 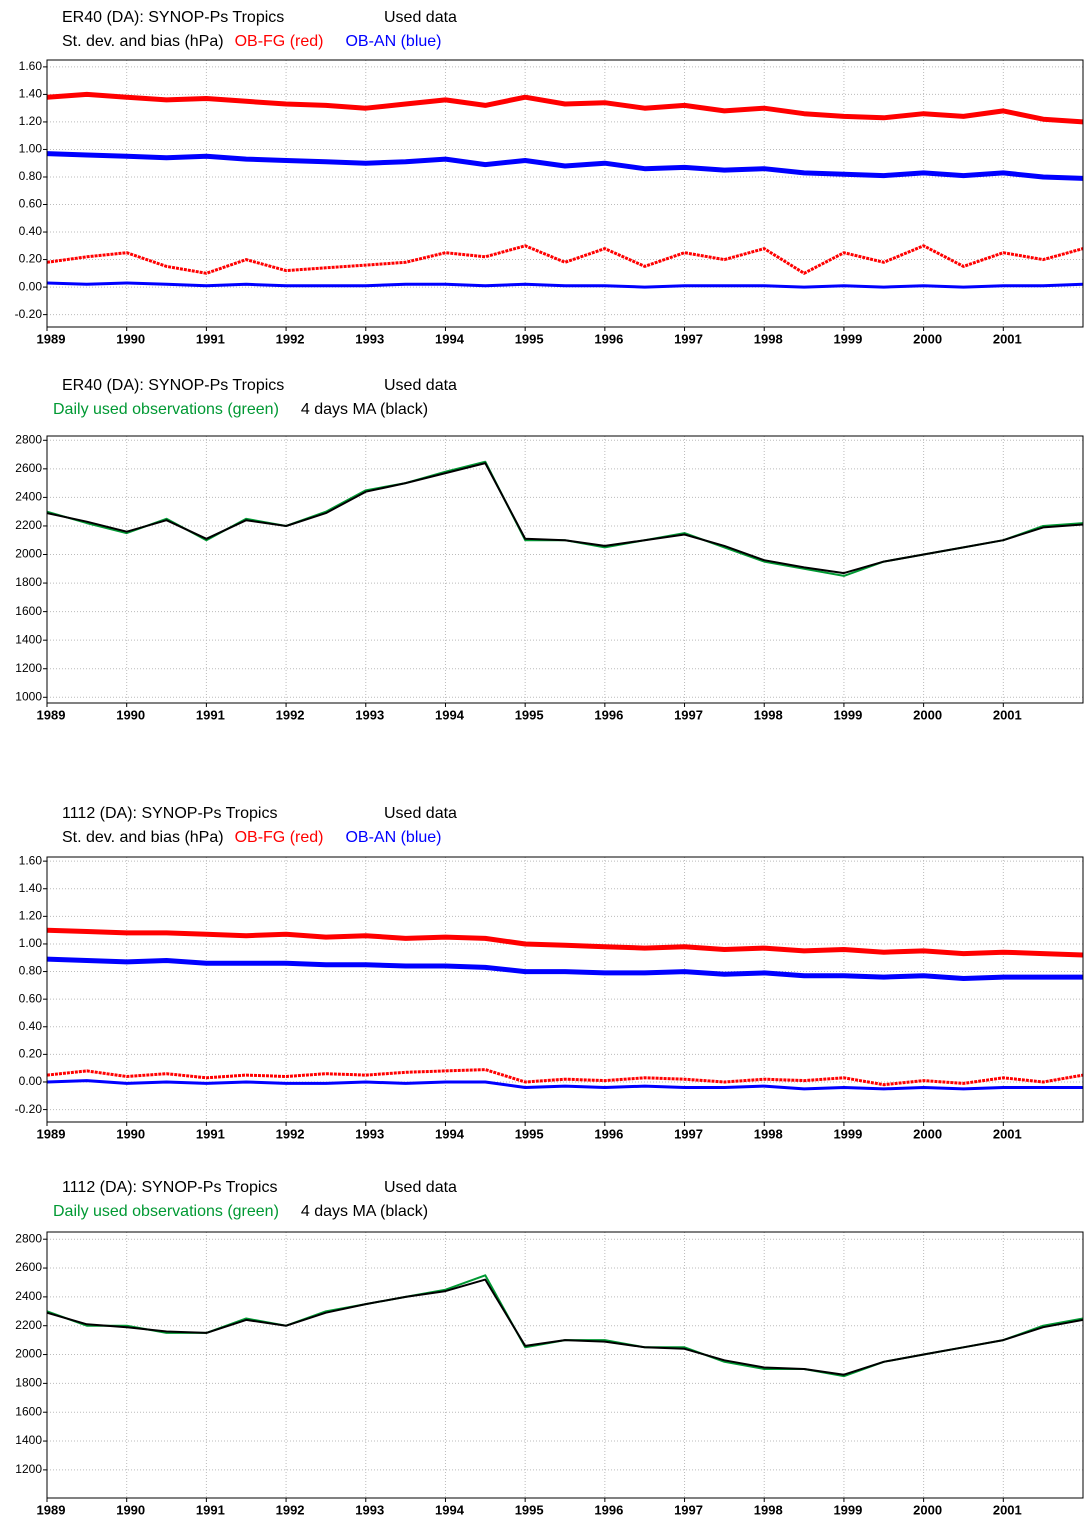 What do you see at coordinates (31, 176) in the screenshot?
I see `y-tick-label: 0.80` at bounding box center [31, 176].